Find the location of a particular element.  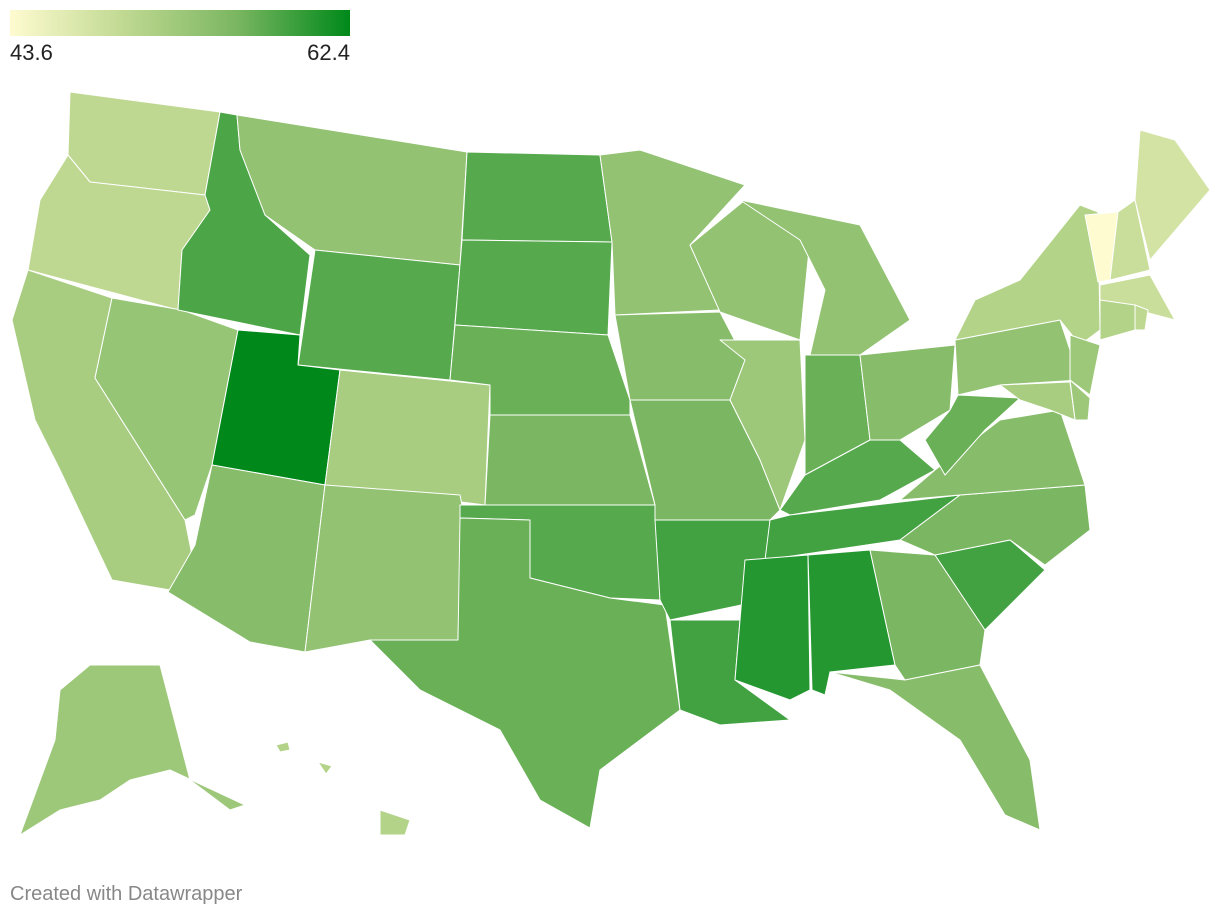

legend-min: 43.6 is located at coordinates (31, 52).